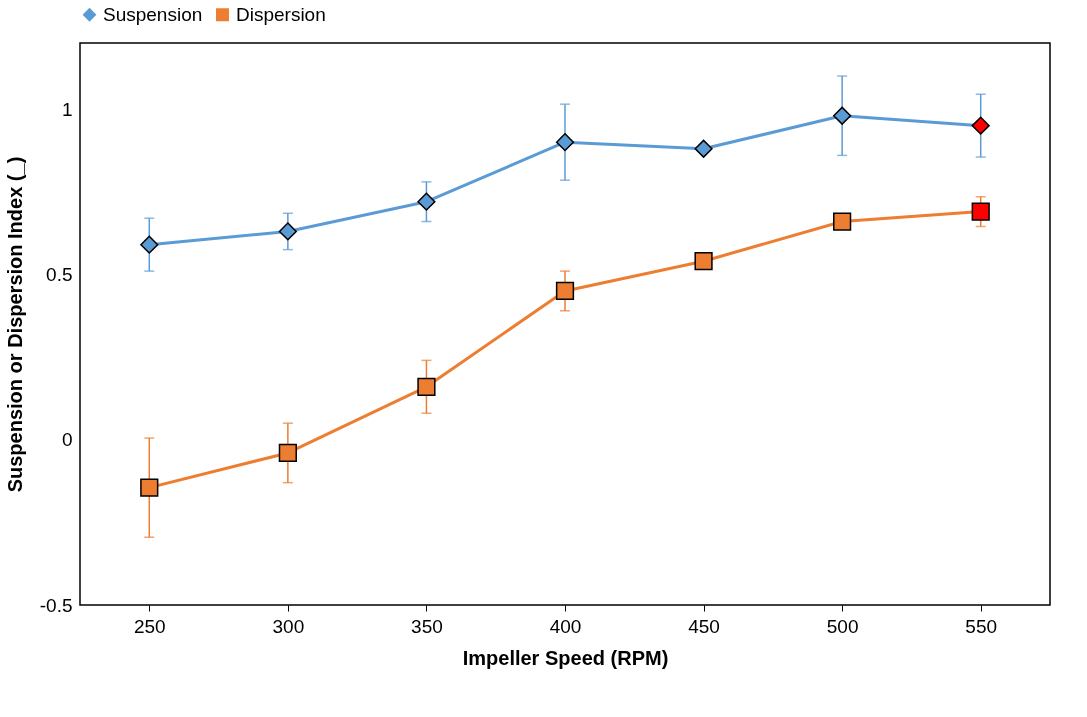 The image size is (1087, 717). I want to click on y-tick-label: 1, so click(67, 109).